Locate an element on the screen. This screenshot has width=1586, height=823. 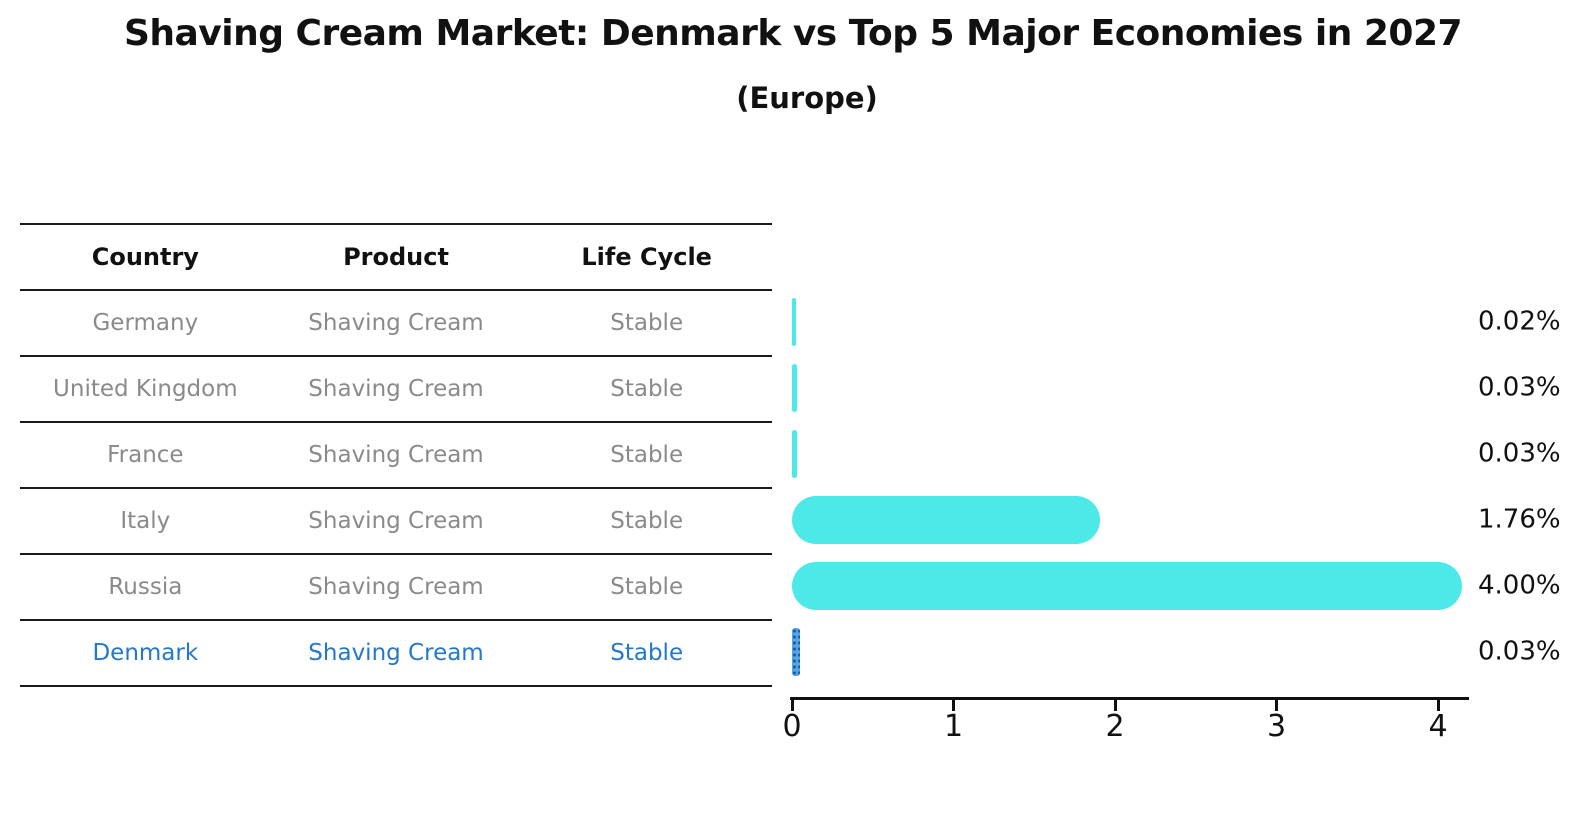
table-row-united-kingdom: United Kingdom Shaving Cream Stable is located at coordinates (396, 390).